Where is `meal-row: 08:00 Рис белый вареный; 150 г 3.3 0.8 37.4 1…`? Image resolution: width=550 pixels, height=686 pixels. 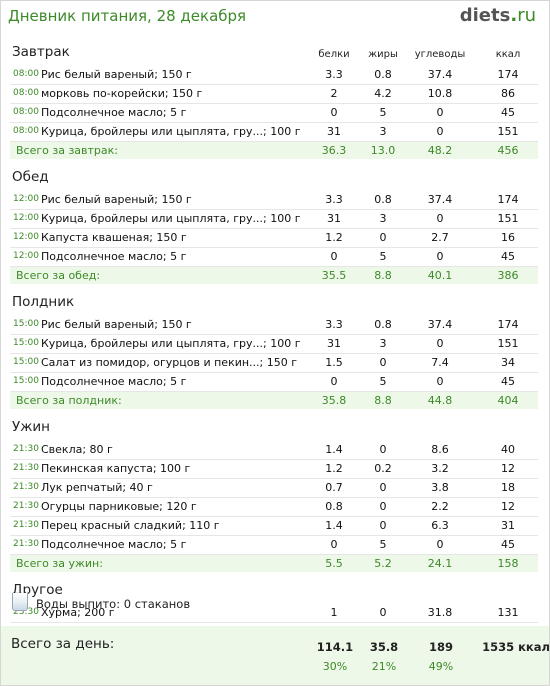
meal-row: 08:00 Рис белый вареный; 150 г 3.3 0.8 37.4 1… is located at coordinates (274, 75).